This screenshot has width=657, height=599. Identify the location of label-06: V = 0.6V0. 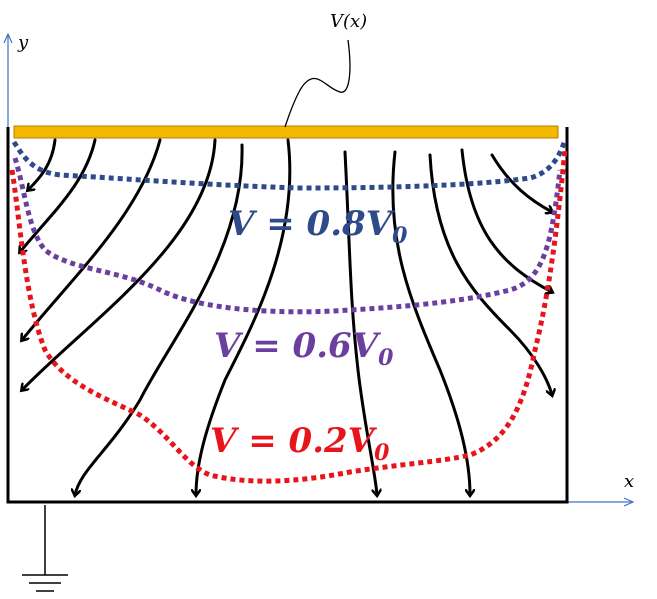
(304, 348).